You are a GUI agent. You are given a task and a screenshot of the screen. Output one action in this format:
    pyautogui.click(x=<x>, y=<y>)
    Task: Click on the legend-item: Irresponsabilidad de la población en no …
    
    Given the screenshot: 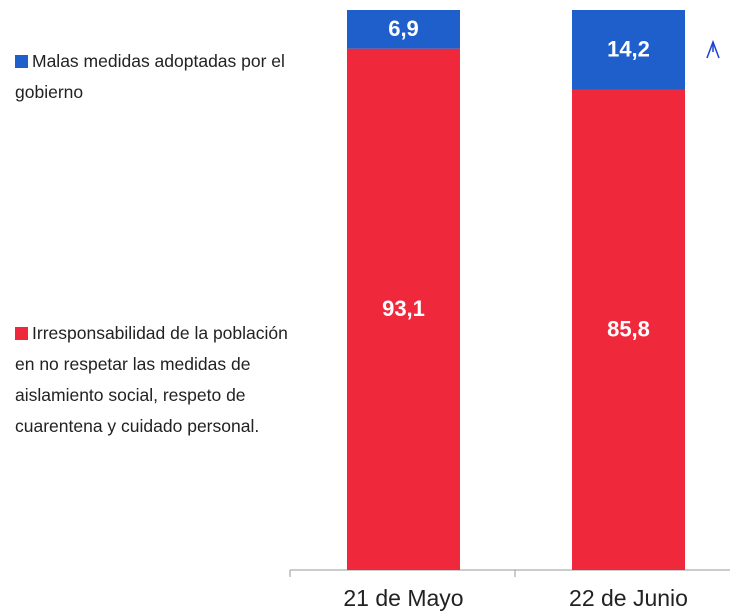 What is the action you would take?
    pyautogui.click(x=152, y=380)
    